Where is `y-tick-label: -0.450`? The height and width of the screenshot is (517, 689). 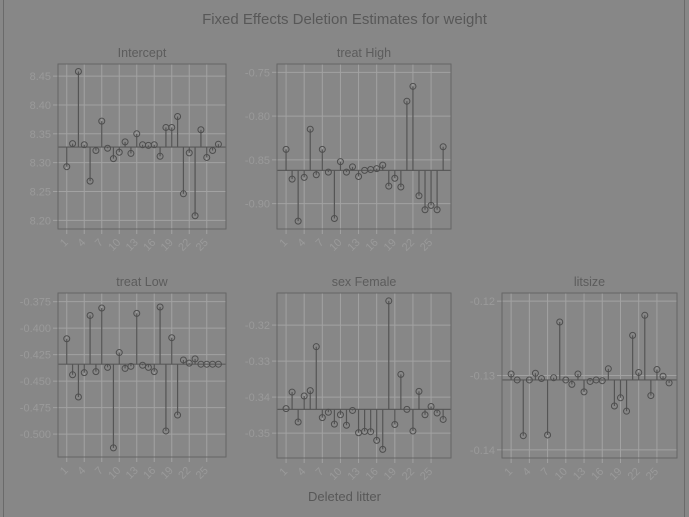
y-tick-label: -0.450 is located at coordinates (35, 382).